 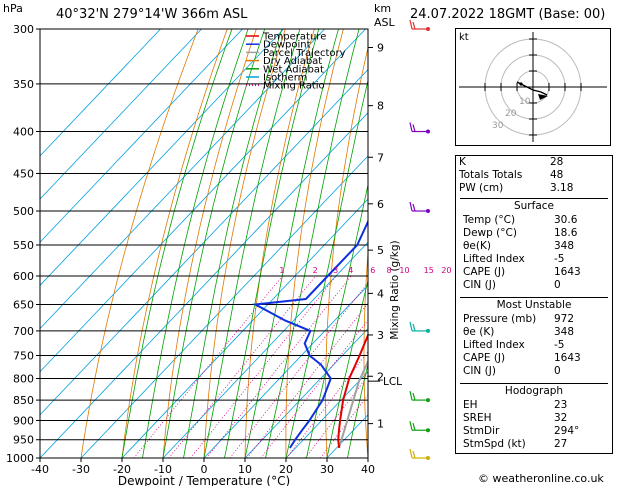 What do you see at coordinates (20, 458) in the screenshot?
I see `pressure-tick-label: 1000` at bounding box center [20, 458].